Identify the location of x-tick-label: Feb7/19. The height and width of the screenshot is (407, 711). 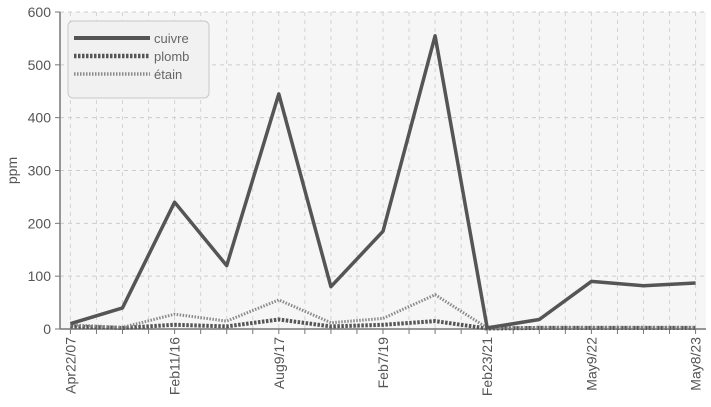
(383, 363).